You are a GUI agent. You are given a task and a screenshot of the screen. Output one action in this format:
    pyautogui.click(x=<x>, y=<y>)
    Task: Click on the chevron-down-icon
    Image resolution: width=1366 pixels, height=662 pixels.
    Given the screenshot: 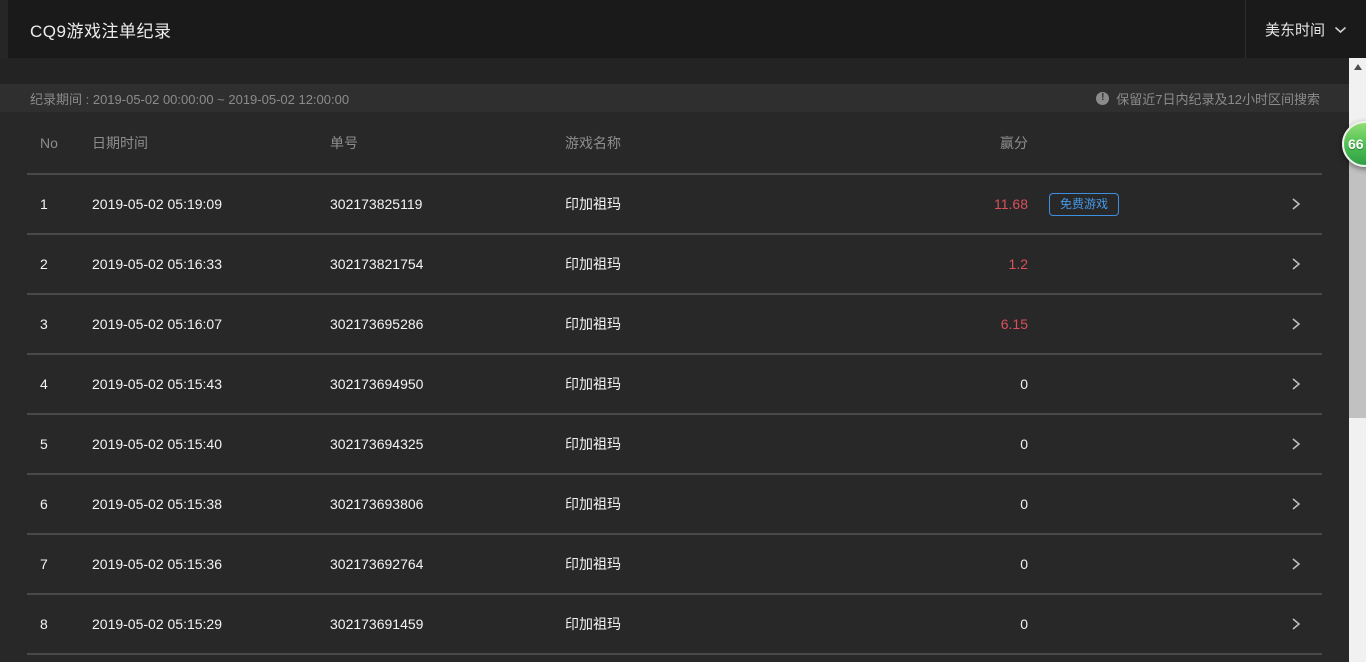 What is the action you would take?
    pyautogui.click(x=1340, y=29)
    